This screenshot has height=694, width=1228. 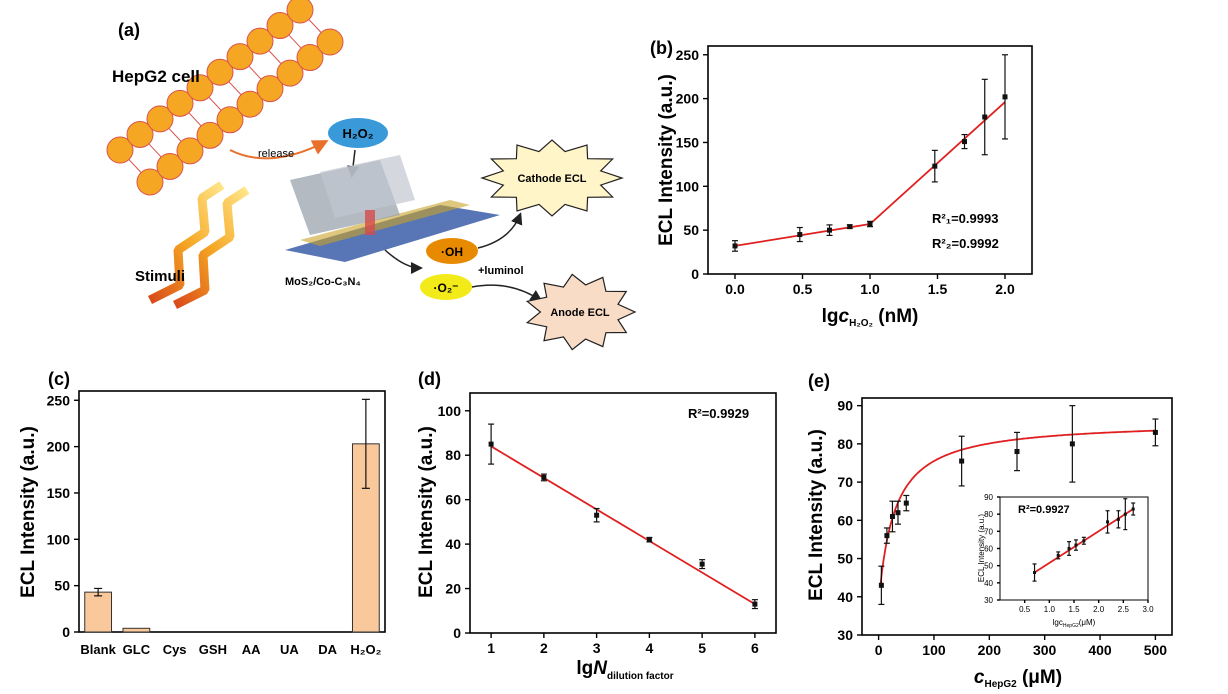 What do you see at coordinates (735, 289) in the screenshot?
I see `x-tick-label: 0.0` at bounding box center [735, 289].